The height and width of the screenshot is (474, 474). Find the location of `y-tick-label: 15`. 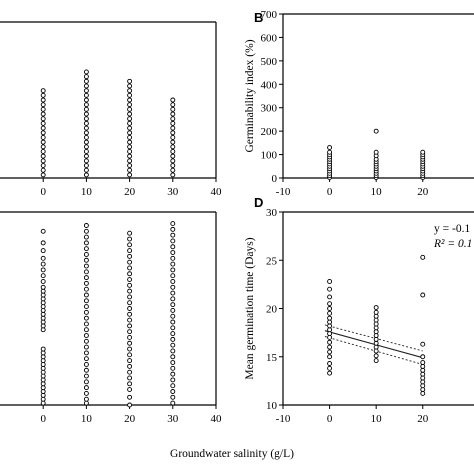

y-tick-label: 15 is located at coordinates (272, 358).